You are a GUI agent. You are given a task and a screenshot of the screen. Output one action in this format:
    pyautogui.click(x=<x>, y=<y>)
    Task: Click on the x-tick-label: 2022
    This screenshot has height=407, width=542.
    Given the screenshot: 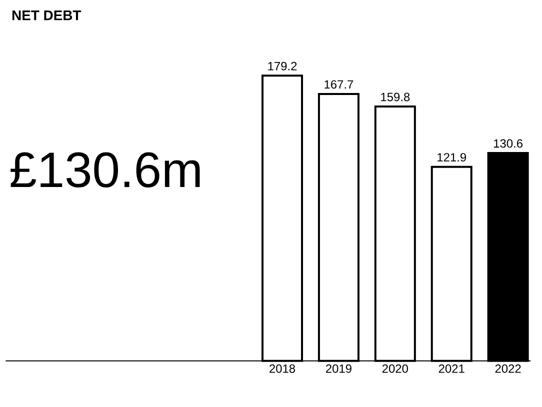 What is the action you would take?
    pyautogui.click(x=508, y=368)
    